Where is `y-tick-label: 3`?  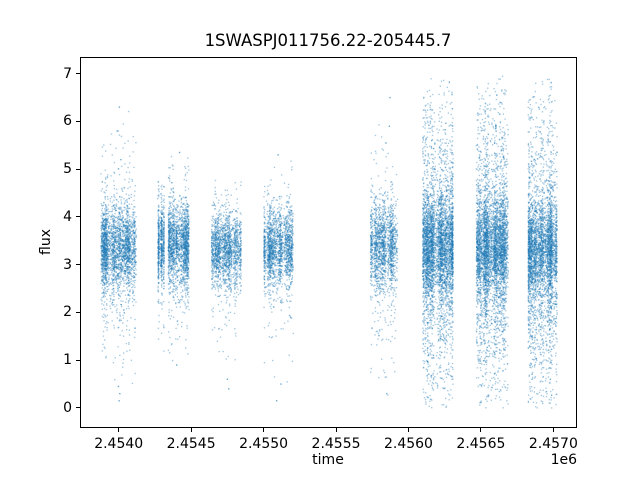 y-tick-label: 3 is located at coordinates (67, 264).